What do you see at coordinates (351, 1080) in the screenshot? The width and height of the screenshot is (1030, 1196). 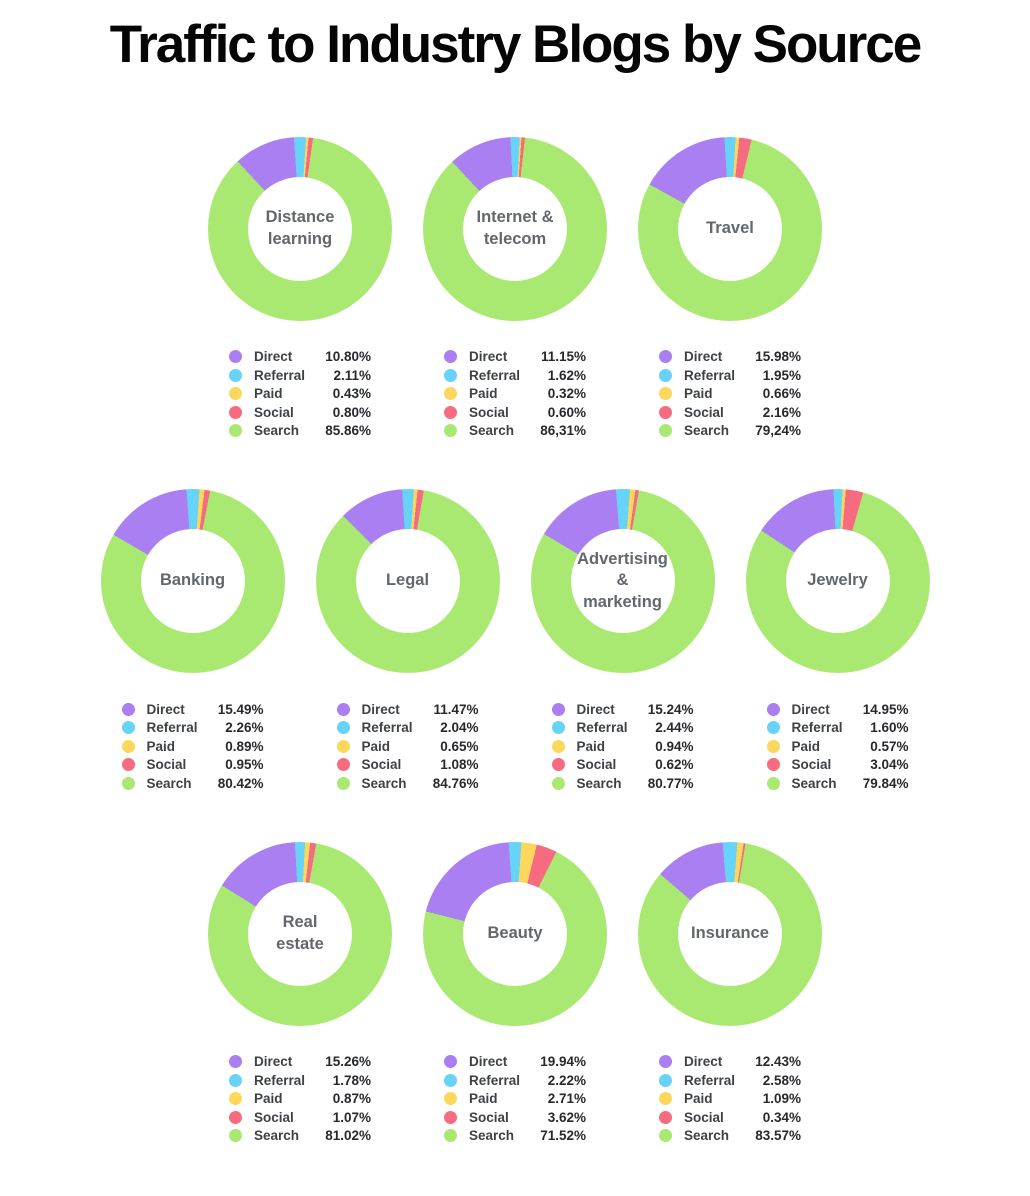 I see `legend-percent-value: 1.78%` at bounding box center [351, 1080].